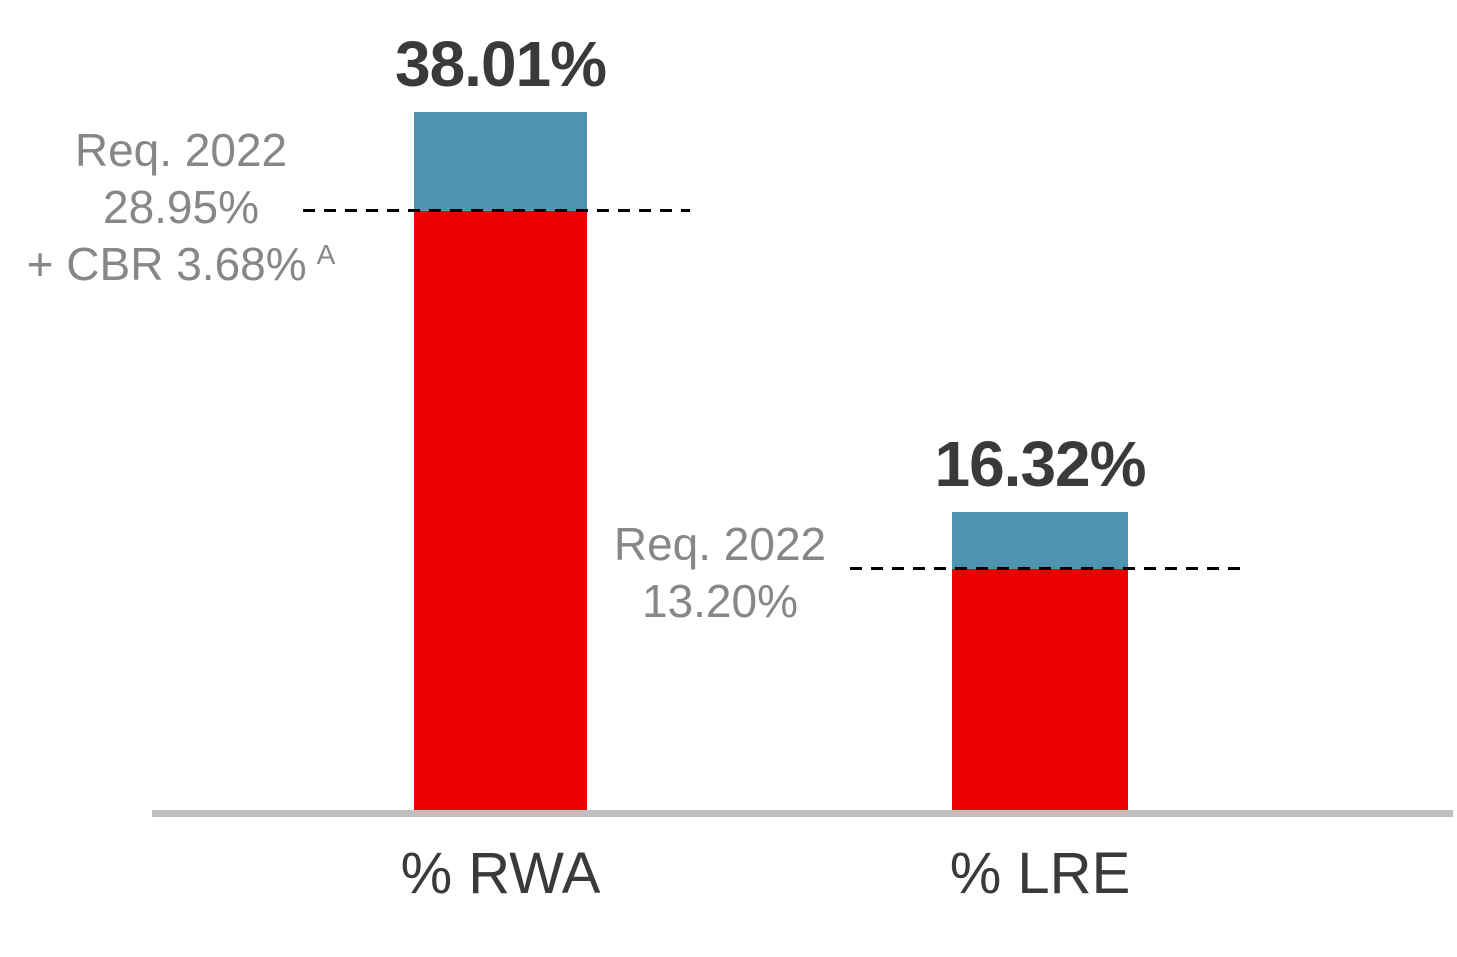 This screenshot has width=1457, height=957. What do you see at coordinates (181, 264) in the screenshot?
I see `requirement-label-line: + CBR 3.68% A` at bounding box center [181, 264].